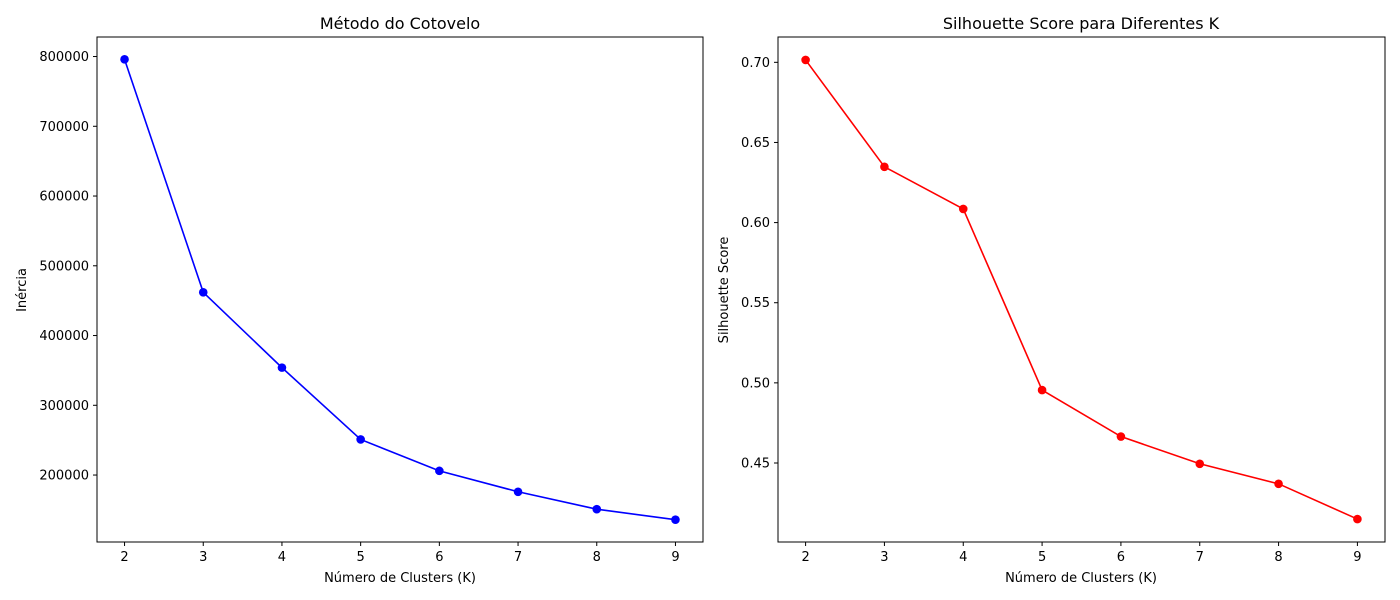  Describe the element at coordinates (755, 63) in the screenshot. I see `y-tick-label: 0.70` at that location.